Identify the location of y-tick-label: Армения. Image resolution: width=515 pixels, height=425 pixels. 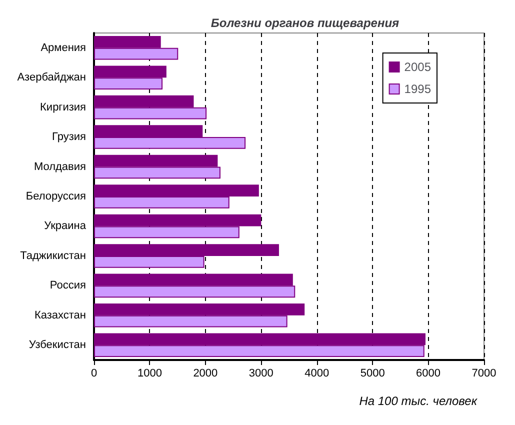
(63, 48).